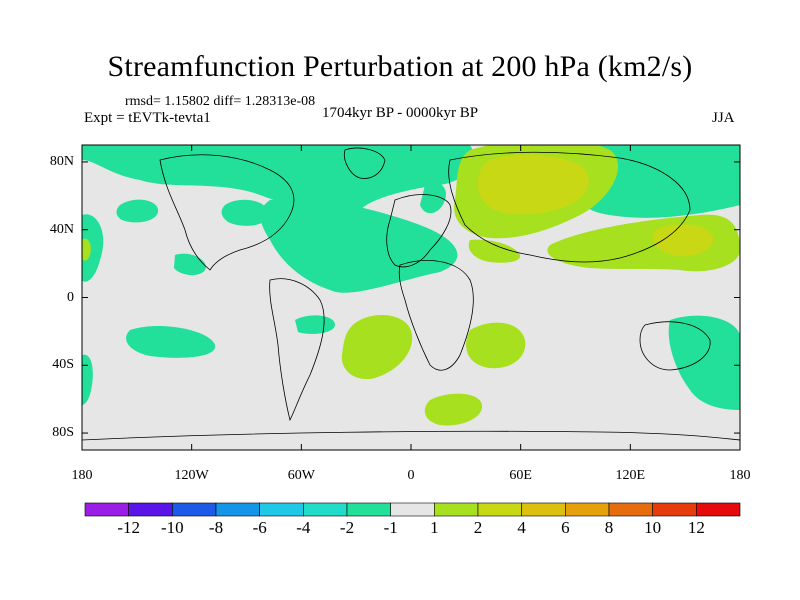 The width and height of the screenshot is (800, 600). What do you see at coordinates (245, 212) in the screenshot?
I see `contour-neg-na-blob` at bounding box center [245, 212].